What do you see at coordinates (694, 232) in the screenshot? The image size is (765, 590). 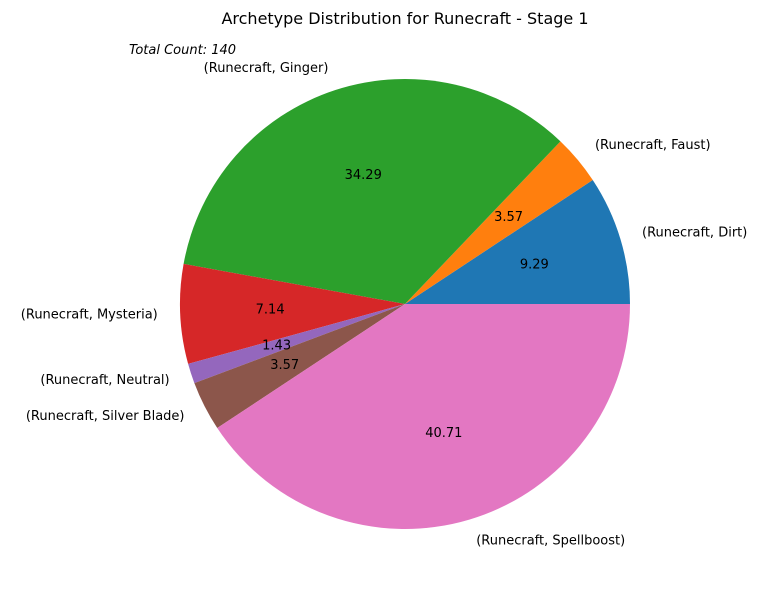 I see `slice-category-label: (Runecraft, Dirt)` at bounding box center [694, 232].